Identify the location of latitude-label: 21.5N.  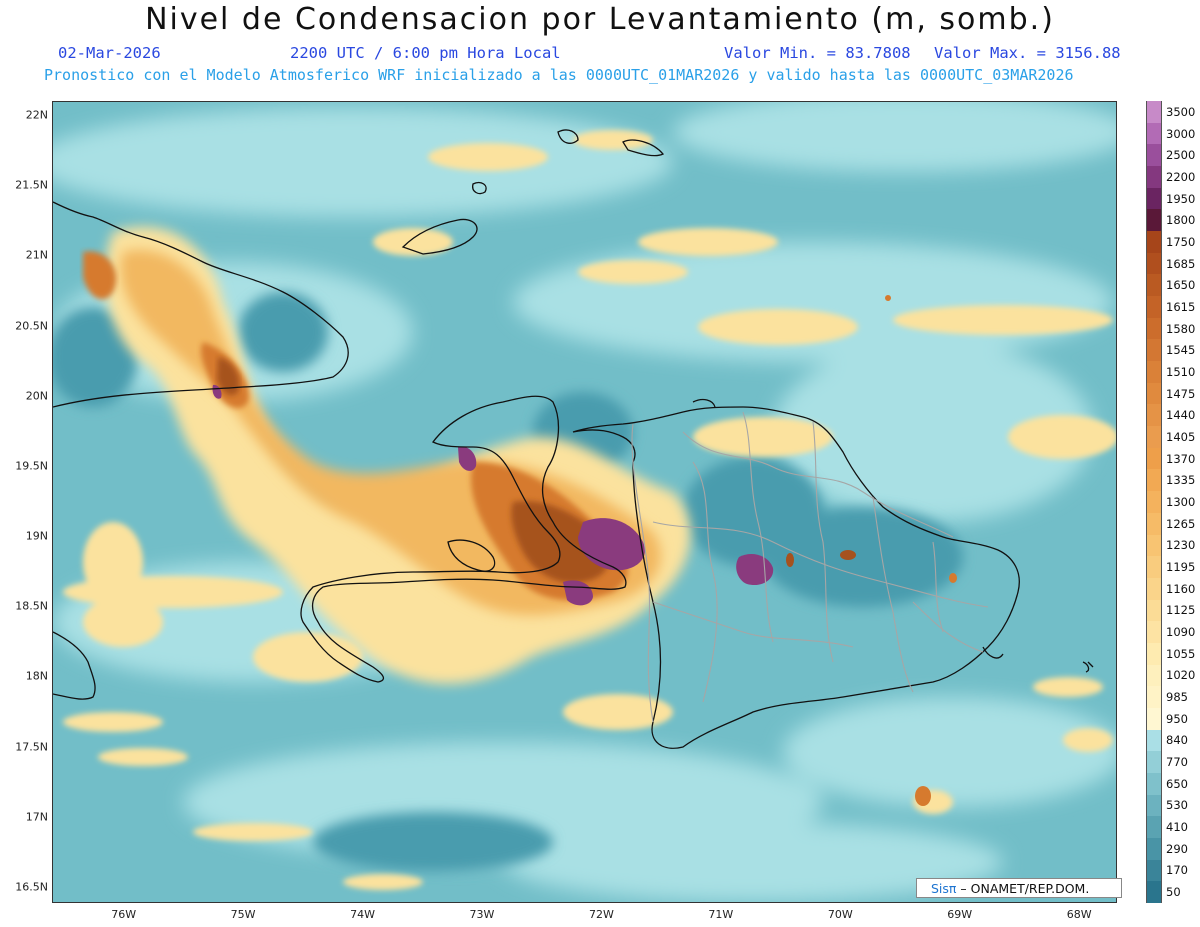
(31, 185).